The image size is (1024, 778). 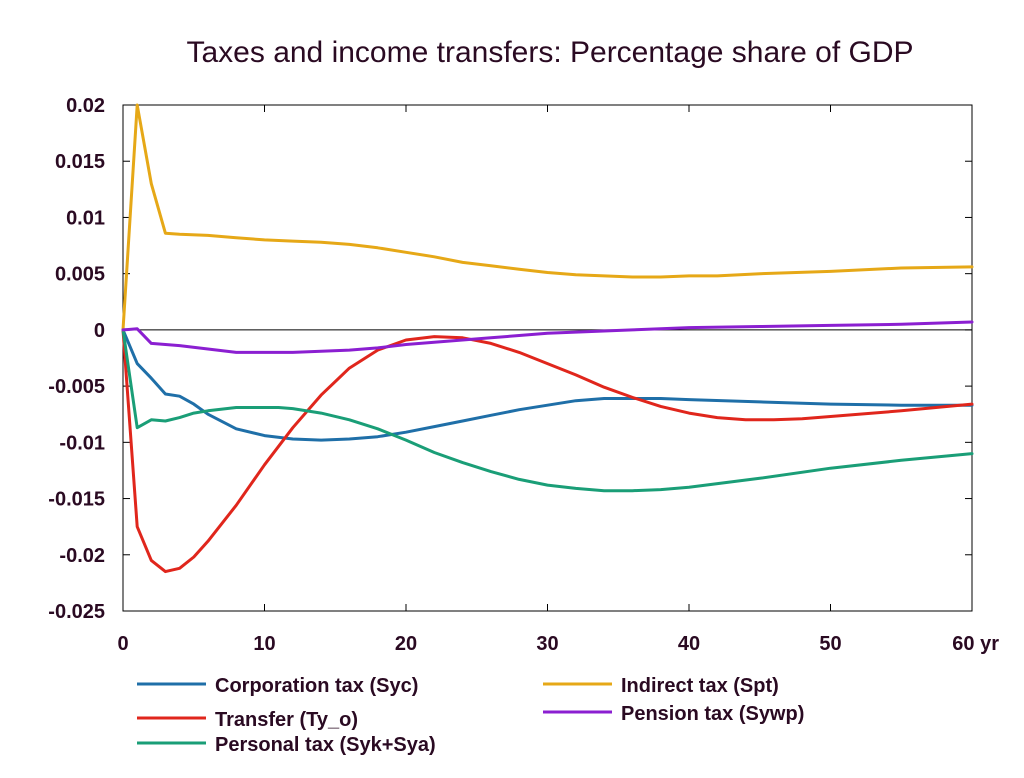 I want to click on y-tick-label: -0.005, so click(x=76, y=387).